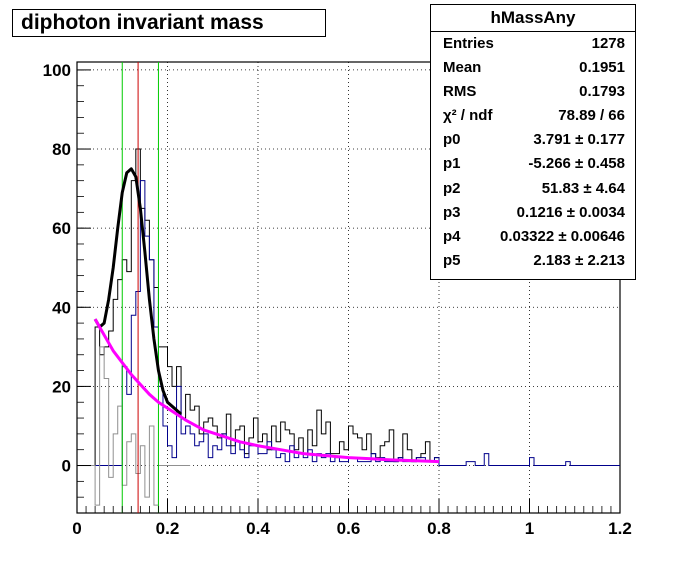 This screenshot has height=572, width=696. Describe the element at coordinates (439, 528) in the screenshot. I see `x-tick-label-4: 0.8` at that location.